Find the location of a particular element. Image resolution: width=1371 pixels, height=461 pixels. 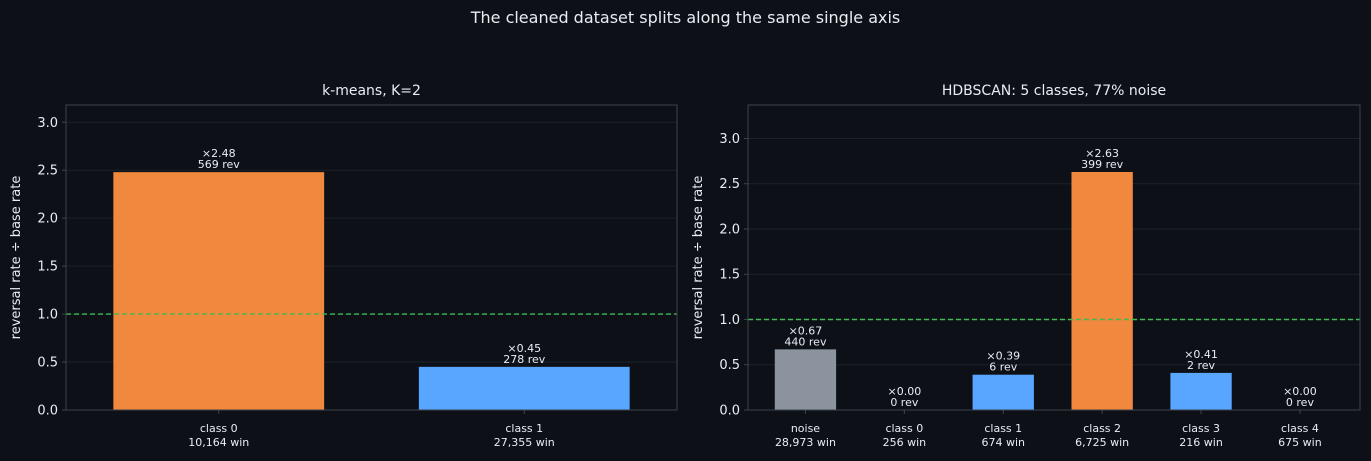

bar-value-label: ×0.45 is located at coordinates (524, 348).